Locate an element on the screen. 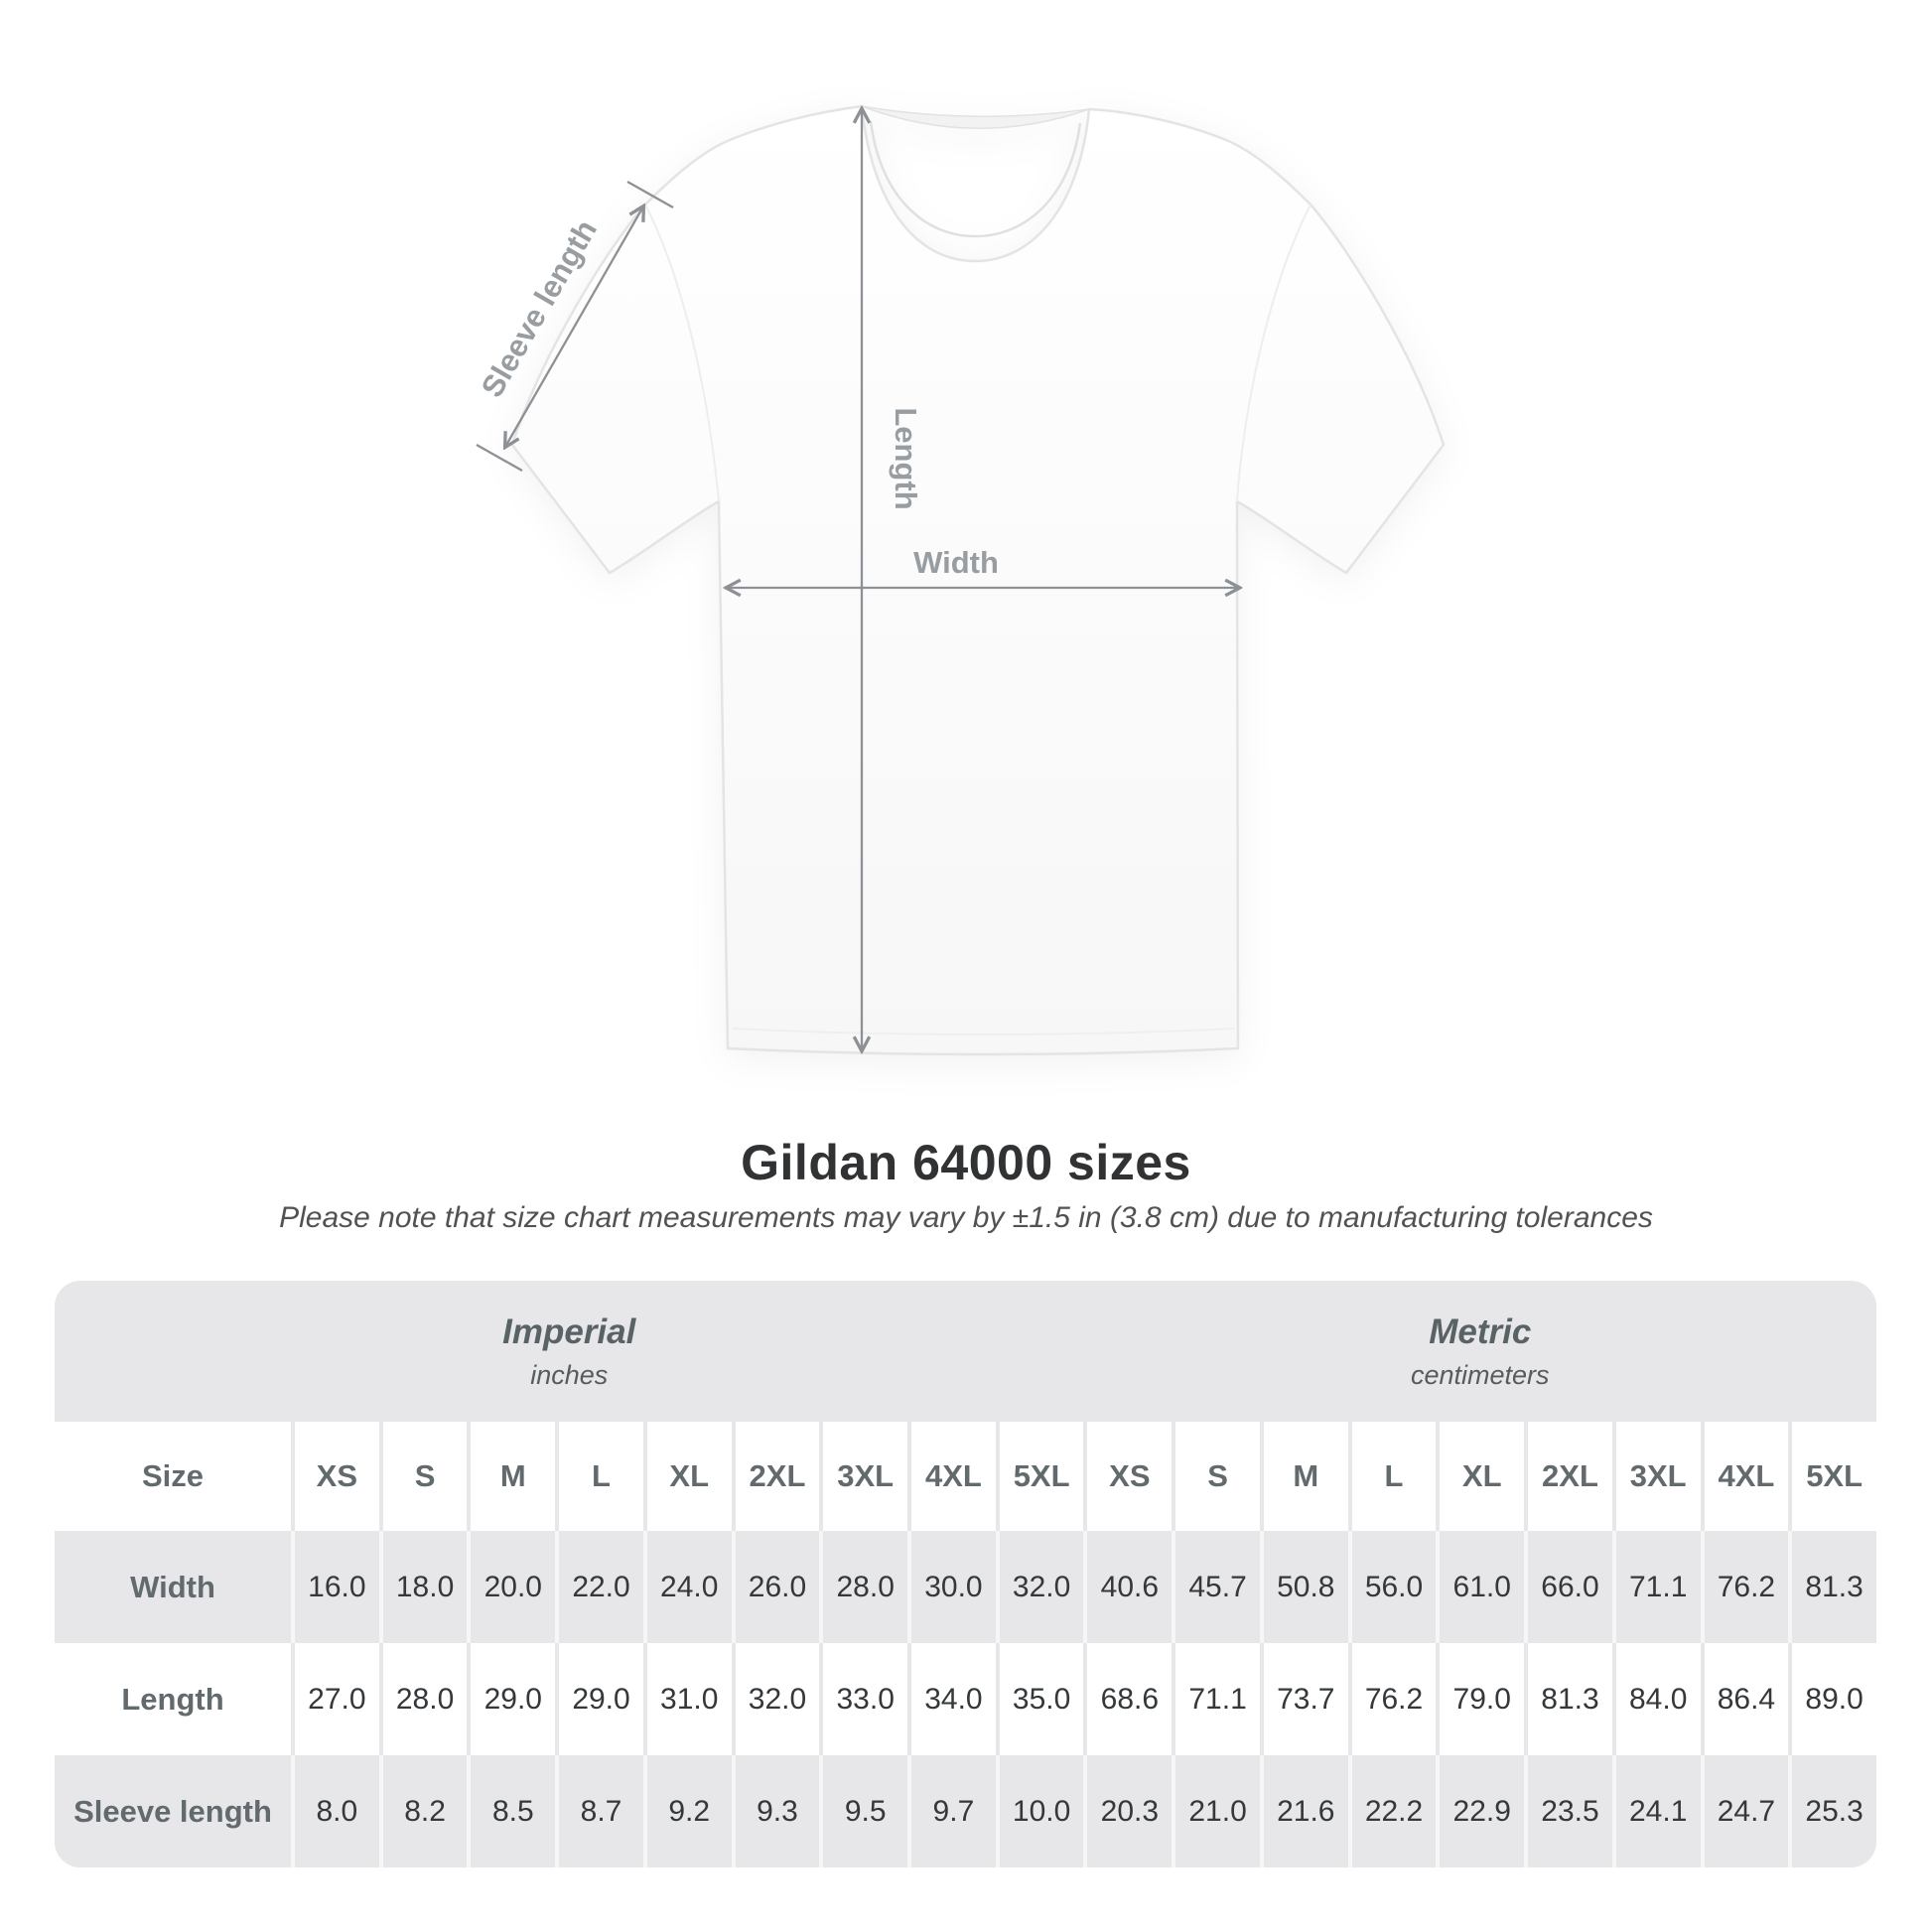 The width and height of the screenshot is (1932, 1932). value-imperial: 33.0 is located at coordinates (864, 1699).